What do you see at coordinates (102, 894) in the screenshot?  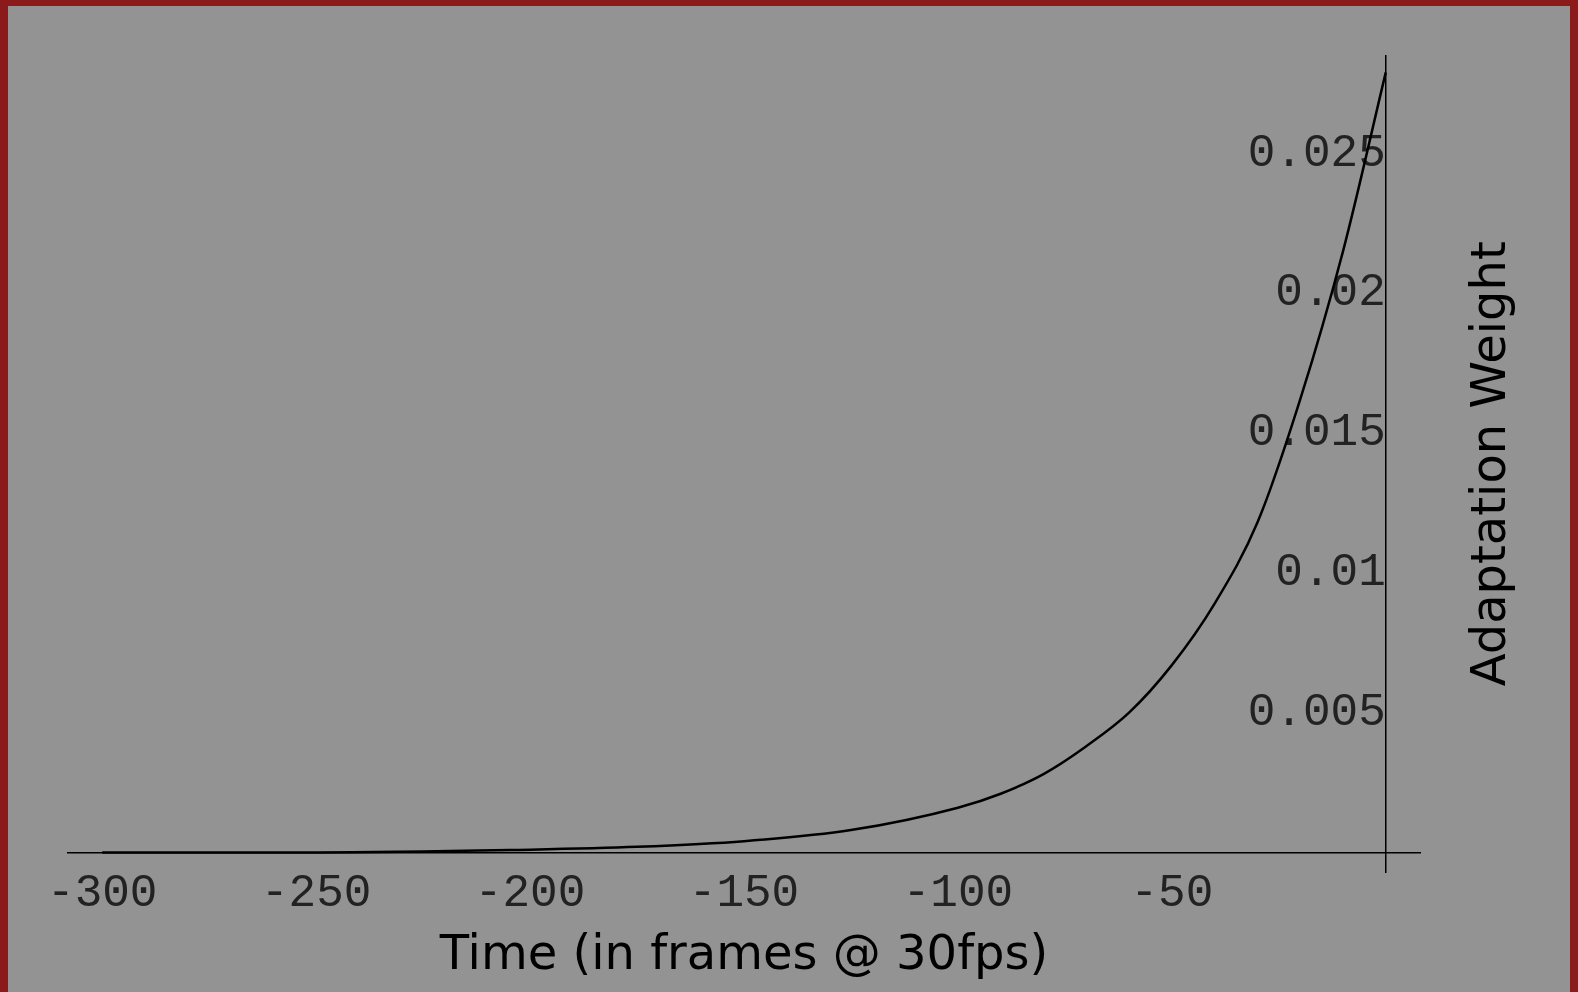 I see `x-tick-label: -300` at bounding box center [102, 894].